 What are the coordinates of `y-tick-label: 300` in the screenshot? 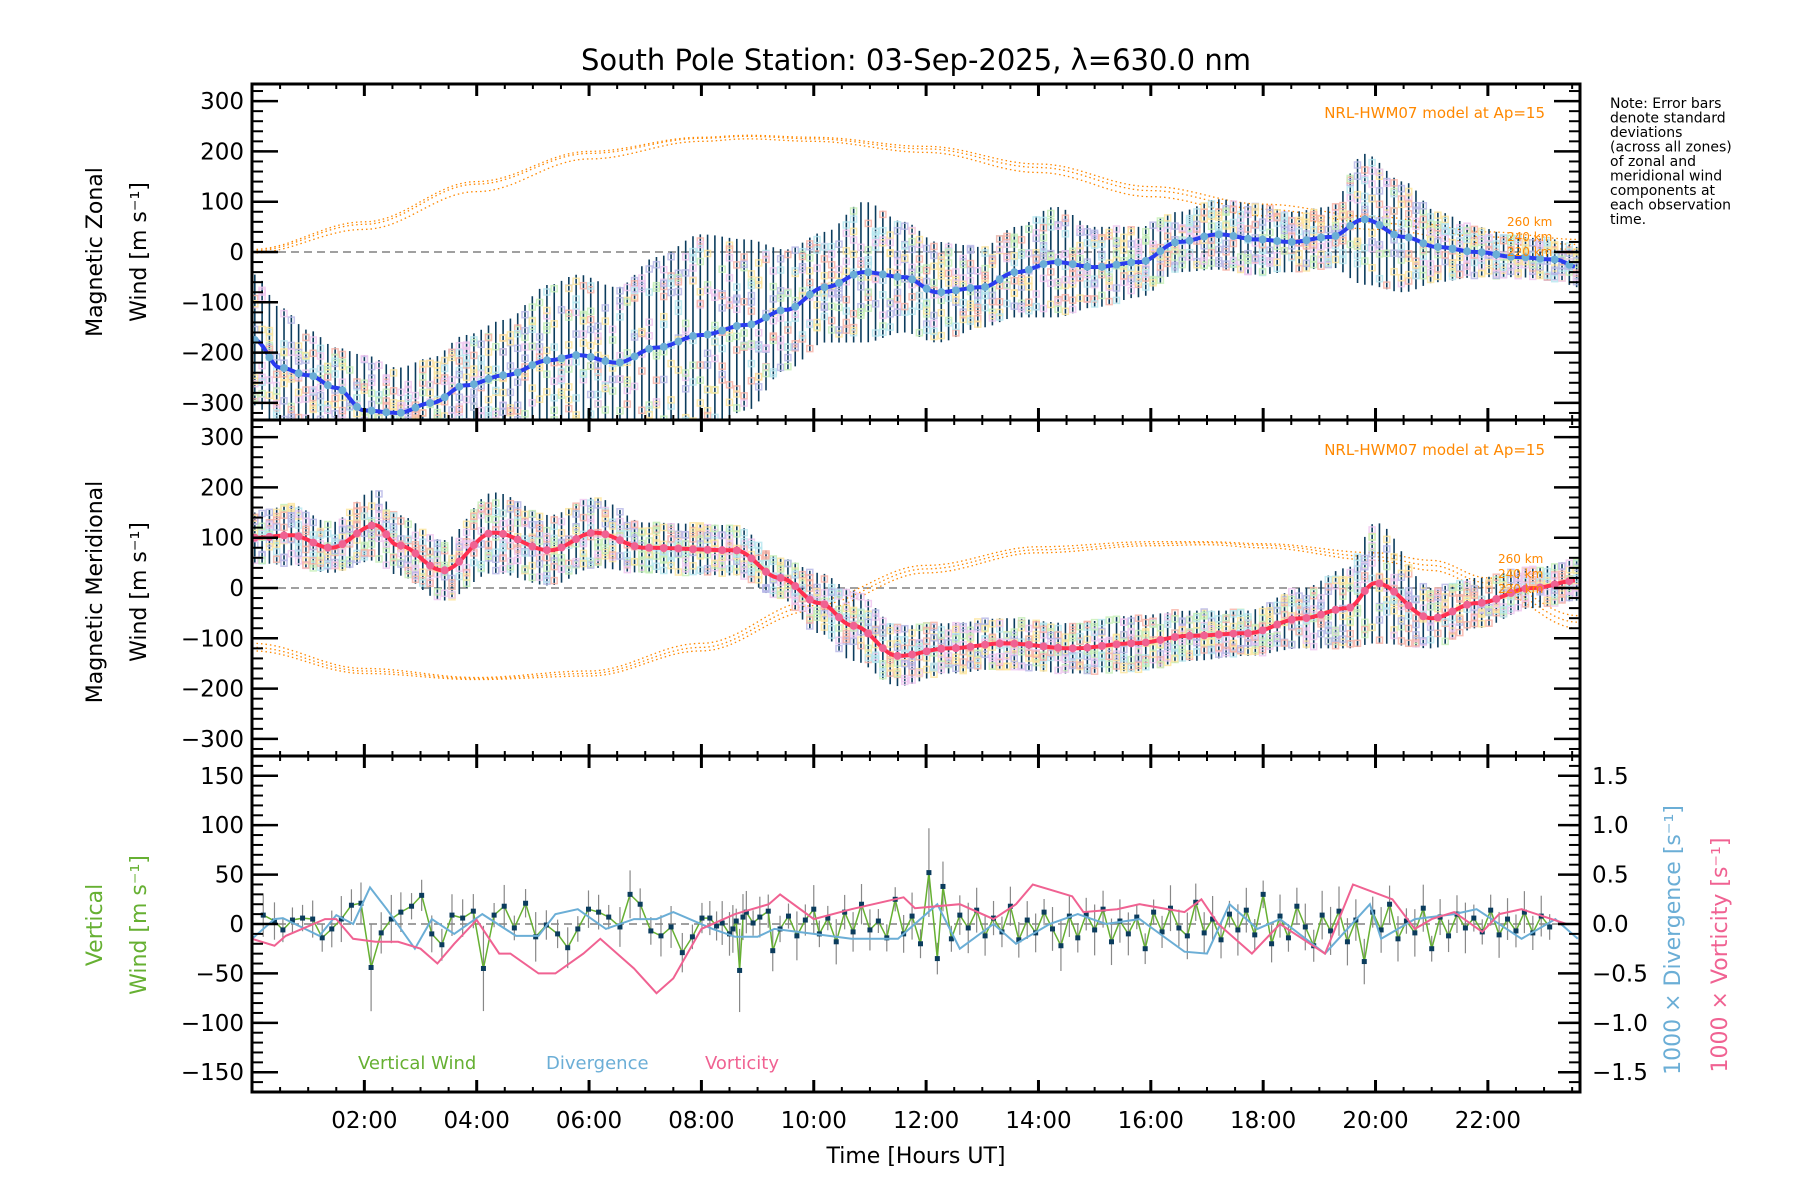 It's located at (222, 438).